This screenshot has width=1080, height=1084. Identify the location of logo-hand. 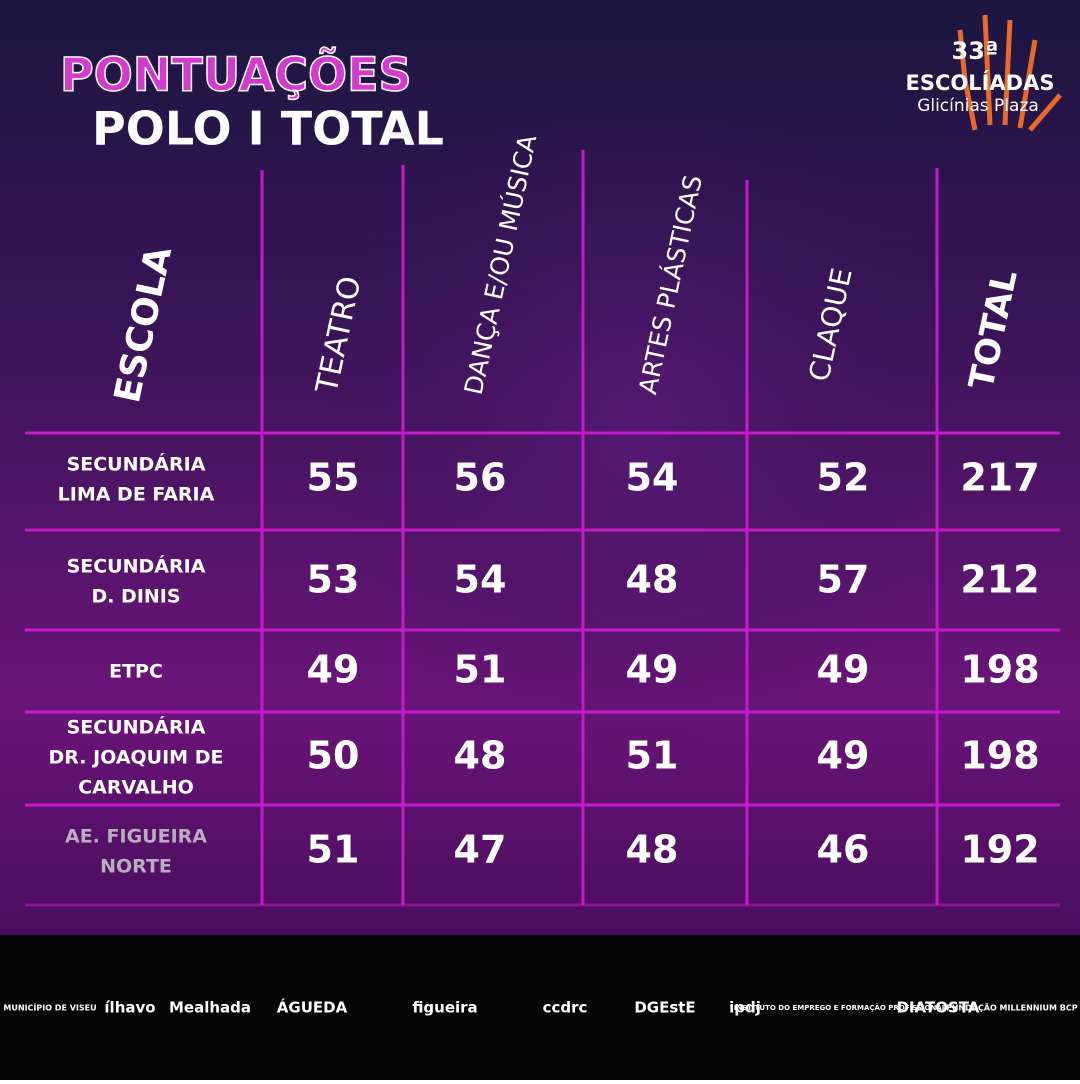
(1009, 73).